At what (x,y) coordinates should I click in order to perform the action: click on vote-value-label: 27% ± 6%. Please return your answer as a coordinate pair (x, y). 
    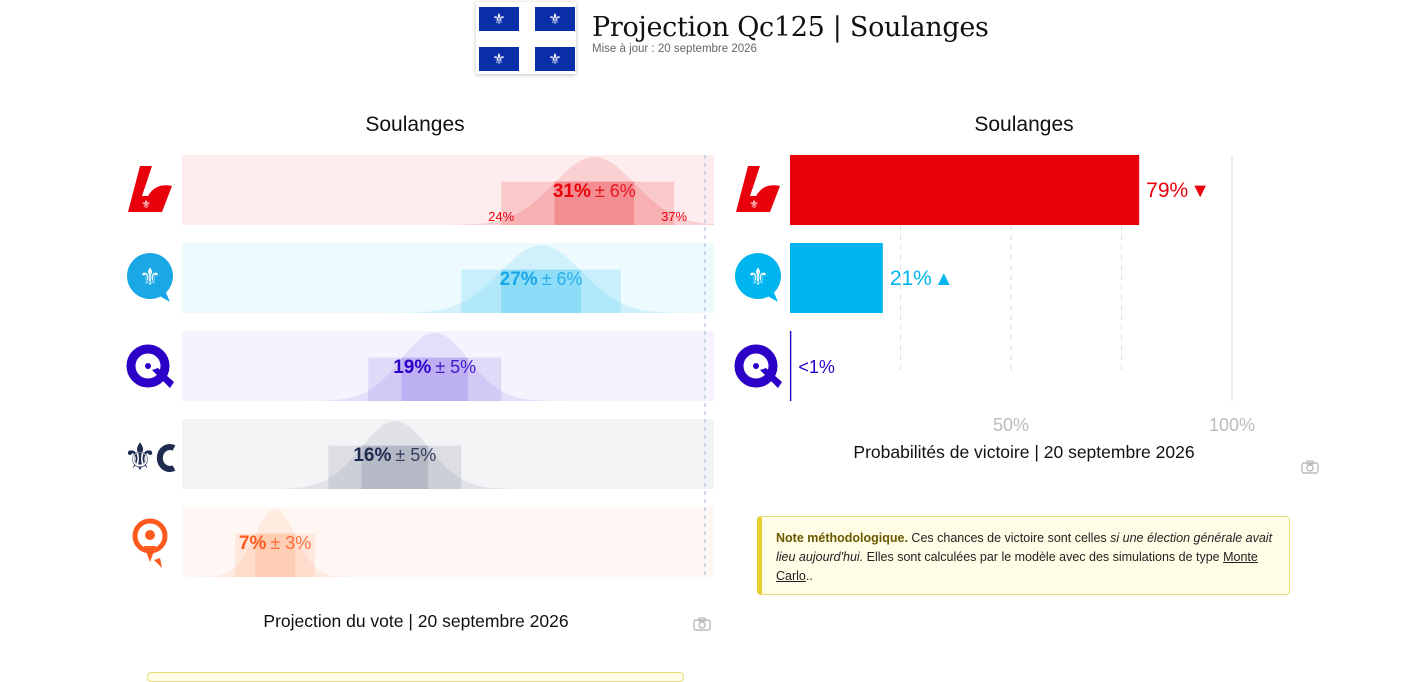
    Looking at the image, I should click on (541, 279).